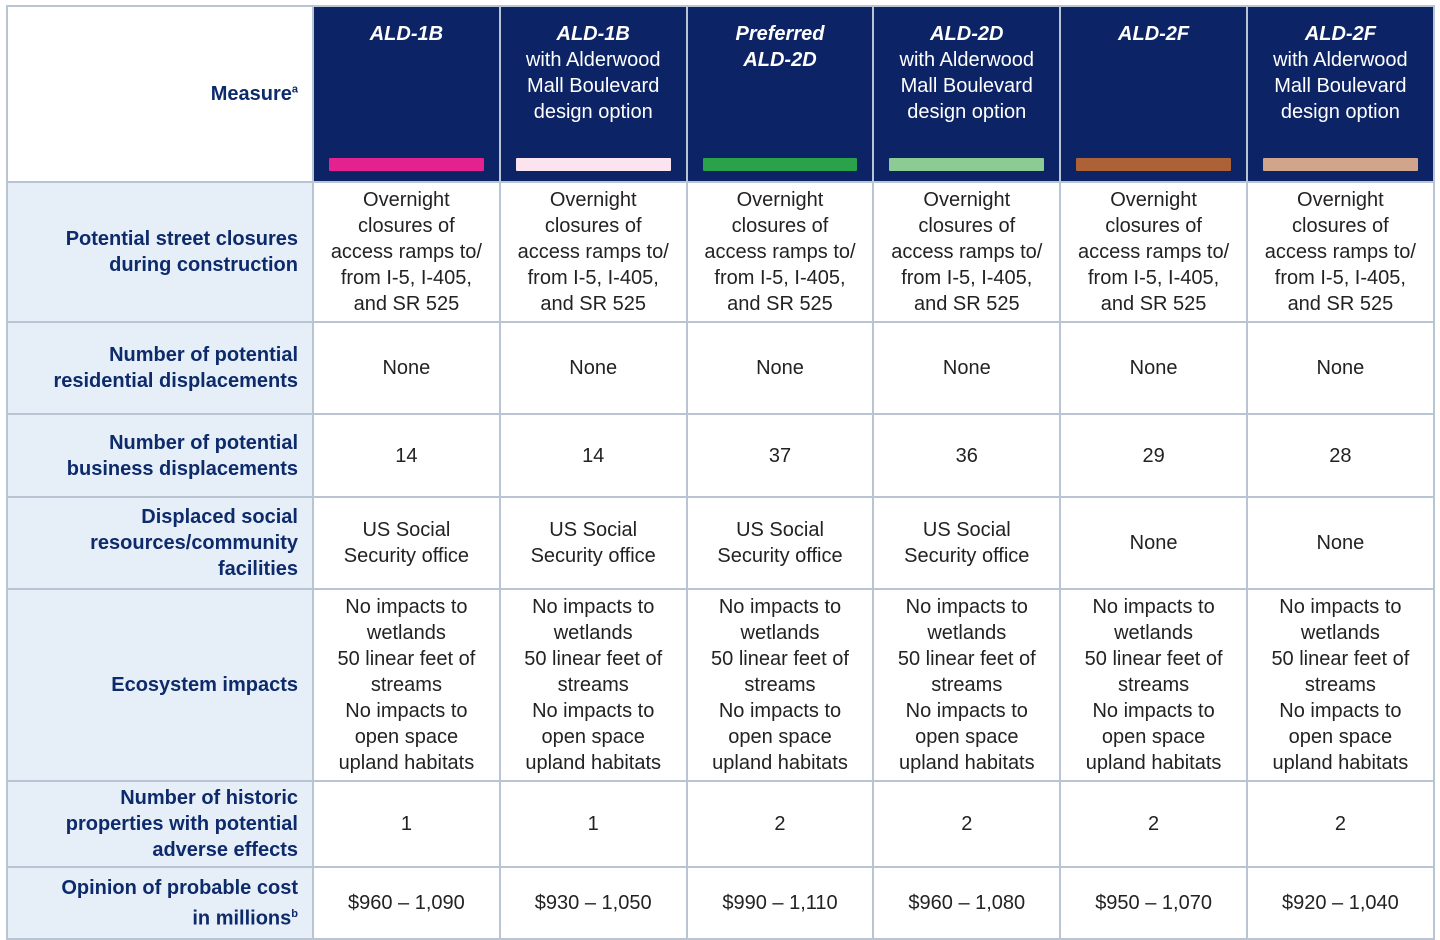 The image size is (1440, 940). I want to click on value-cell: 2, so click(780, 824).